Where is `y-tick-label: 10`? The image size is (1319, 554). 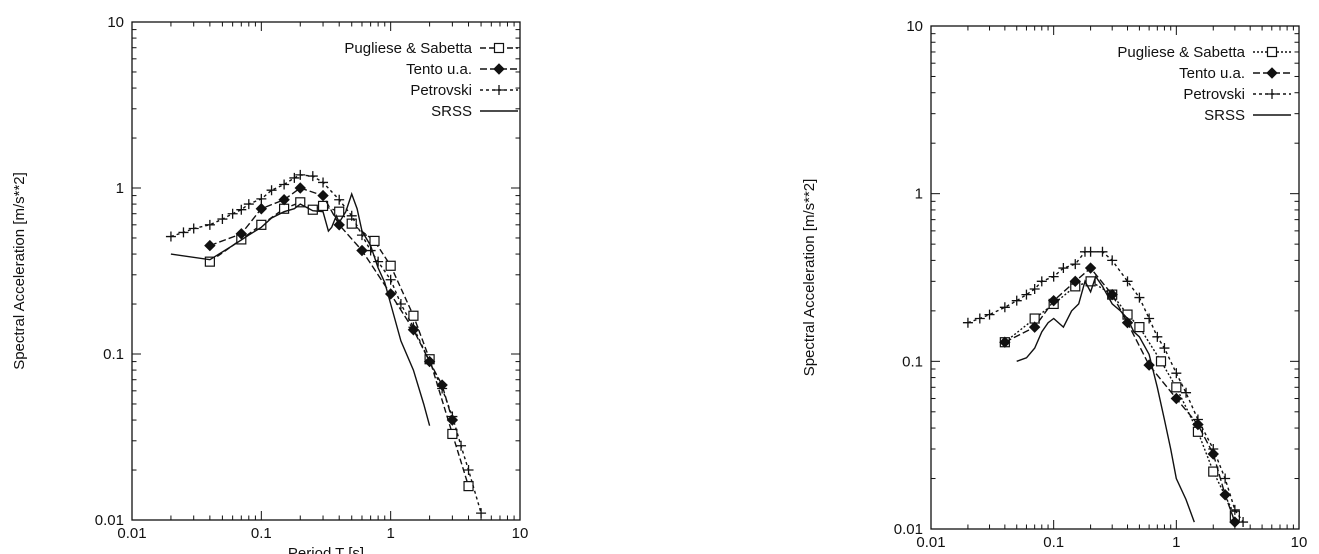 y-tick-label: 10 is located at coordinates (115, 22).